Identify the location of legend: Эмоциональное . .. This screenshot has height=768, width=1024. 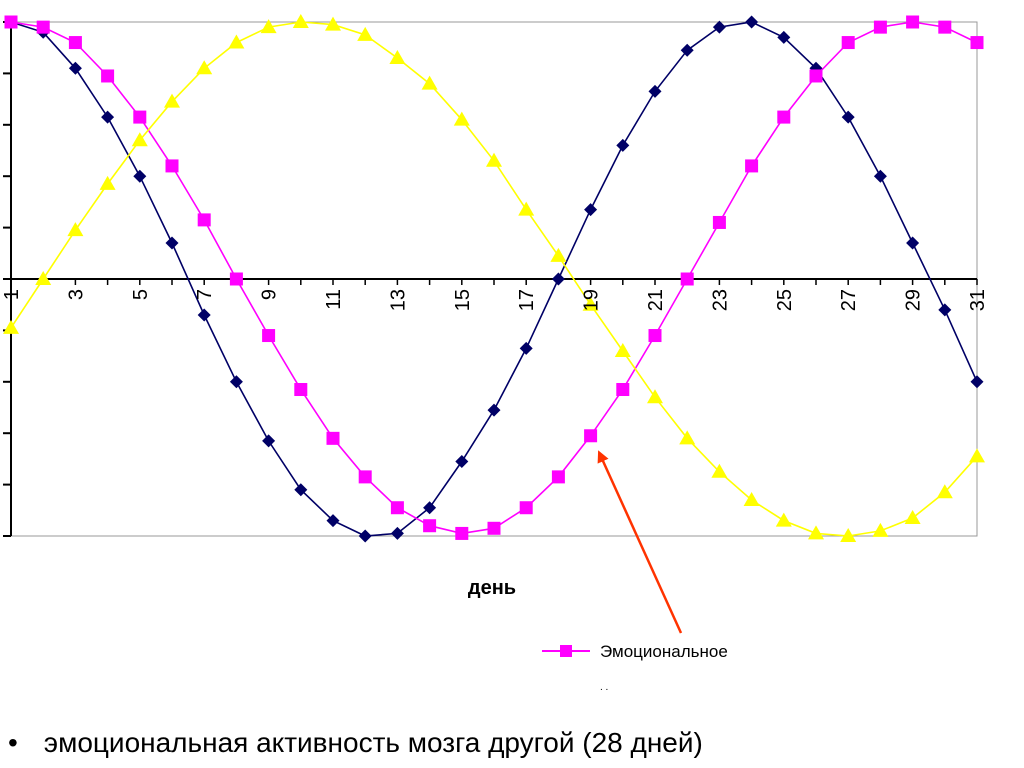
(635, 667).